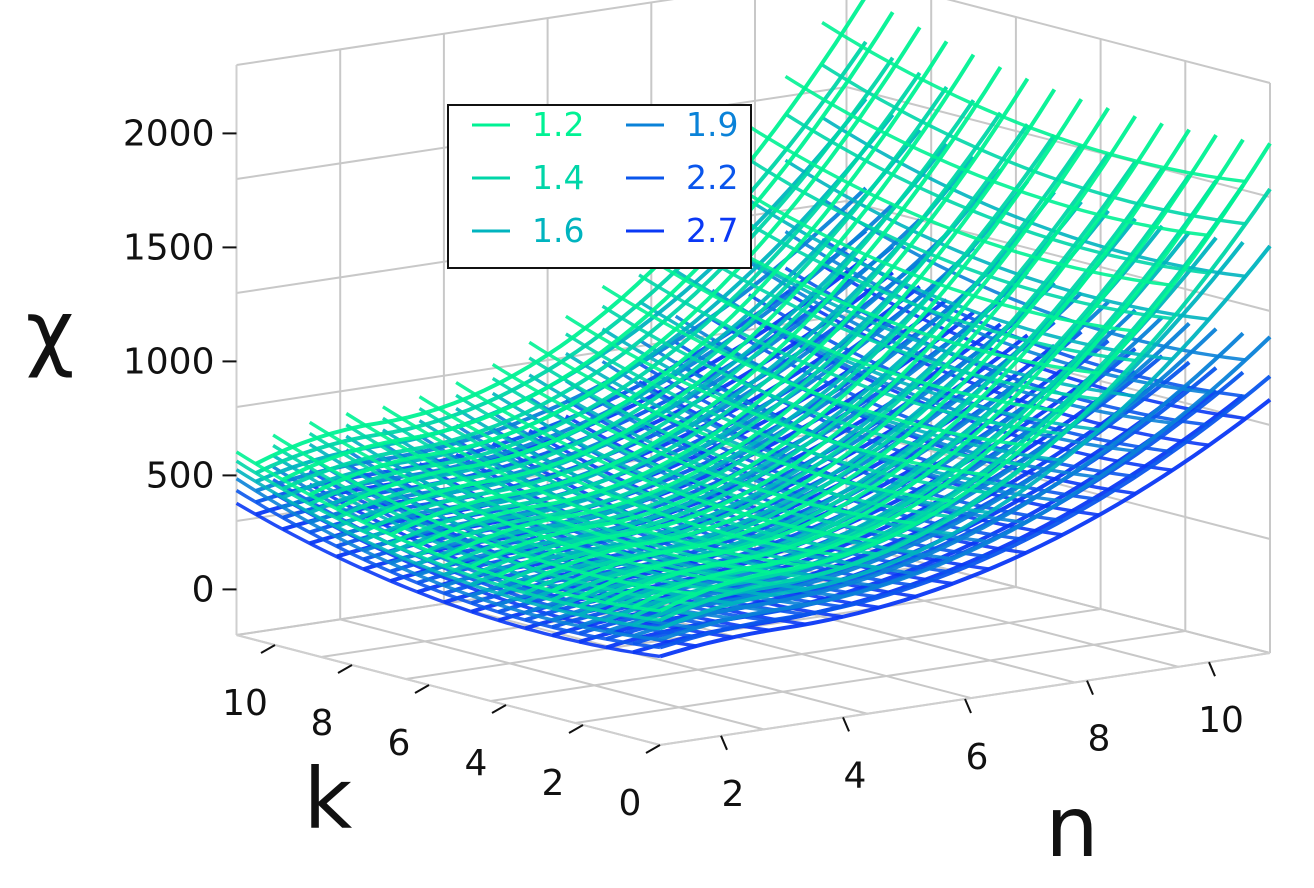 Image resolution: width=1314 pixels, height=888 pixels. What do you see at coordinates (1099, 739) in the screenshot?
I see `n-tick-label: 8` at bounding box center [1099, 739].